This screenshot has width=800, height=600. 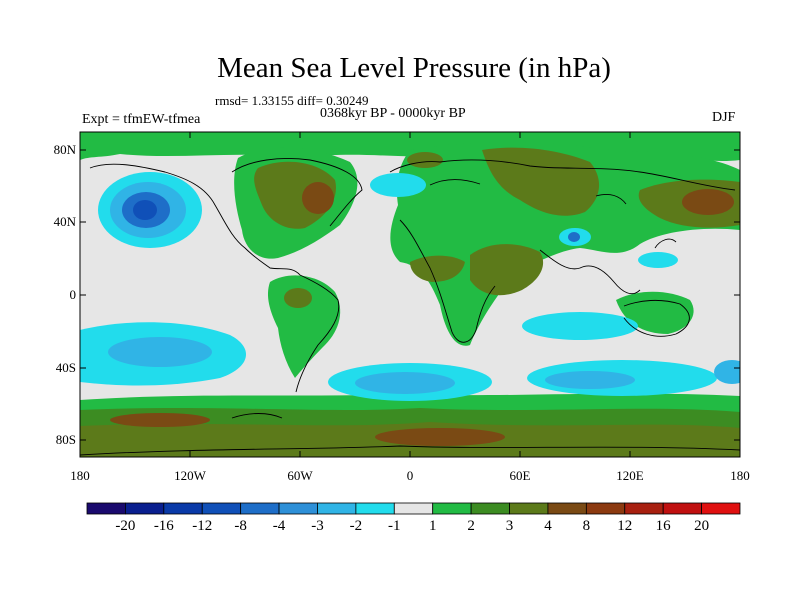 I want to click on lon-label-120e: 120E, so click(x=630, y=475).